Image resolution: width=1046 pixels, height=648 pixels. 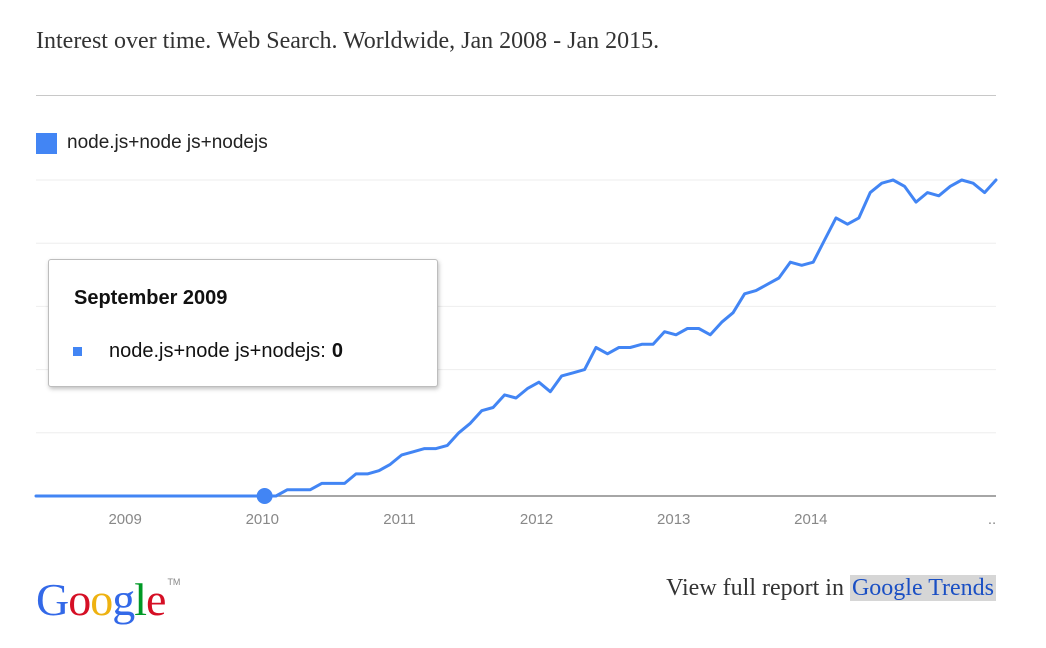 What do you see at coordinates (758, 588) in the screenshot?
I see `footer-prefix: View full report in` at bounding box center [758, 588].